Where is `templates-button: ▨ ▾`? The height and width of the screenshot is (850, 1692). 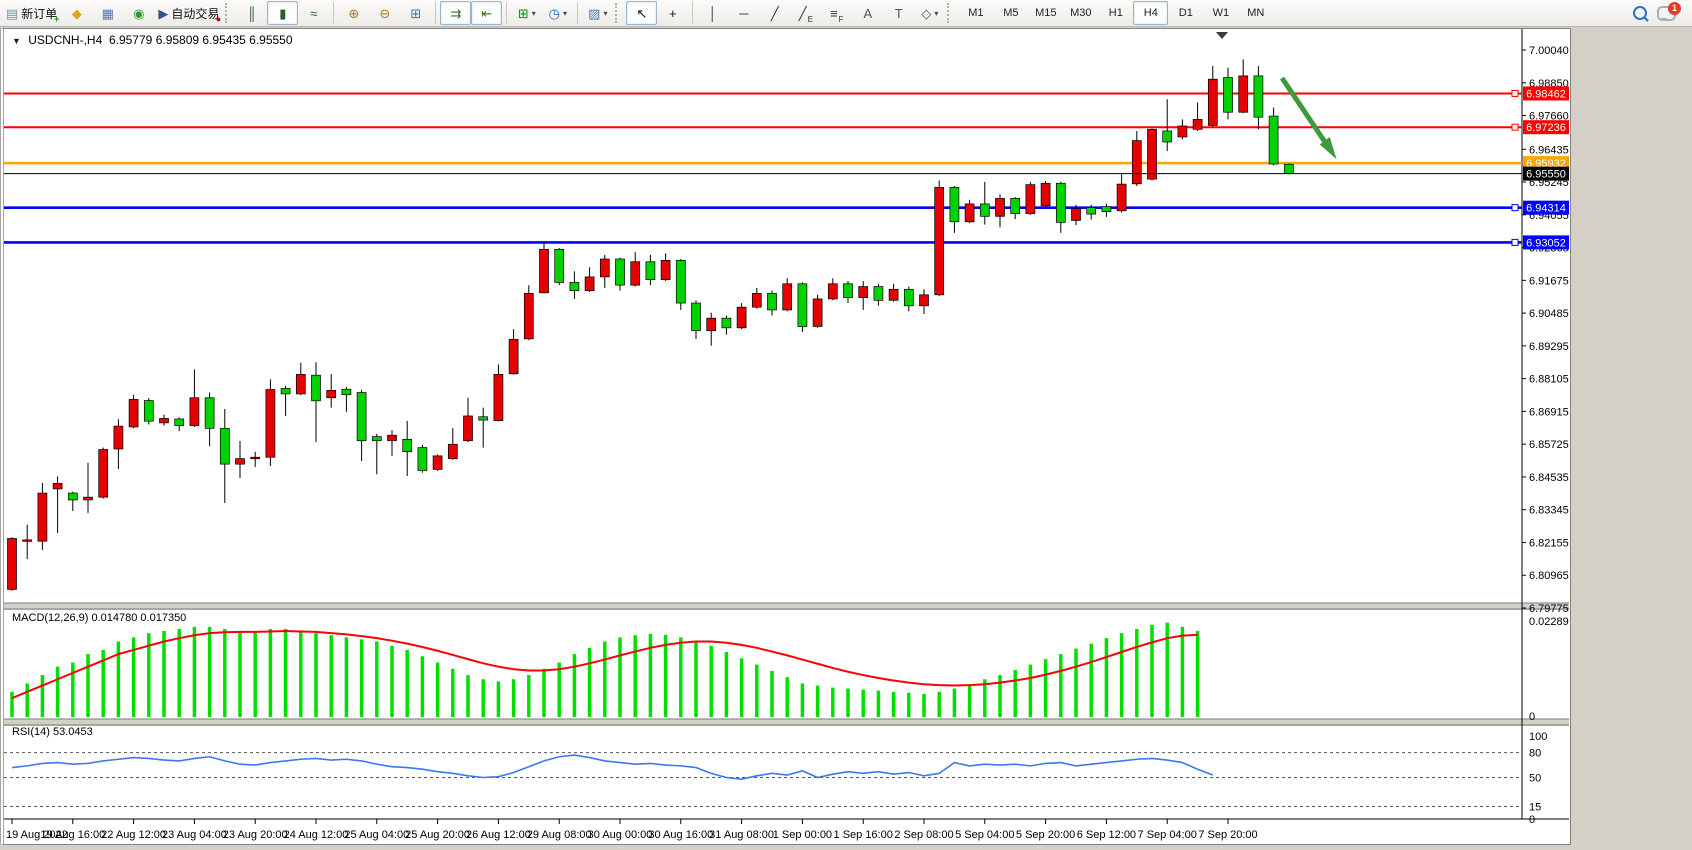
templates-button: ▨ ▾ is located at coordinates (597, 13).